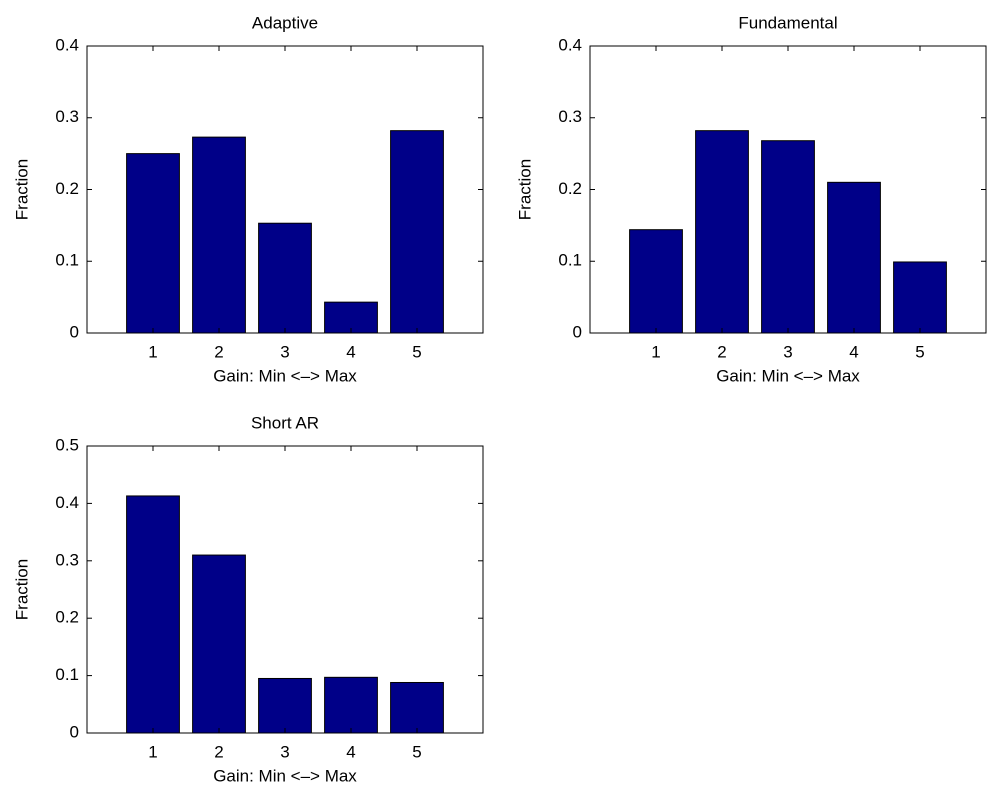  Describe the element at coordinates (285, 22) in the screenshot. I see `chart-title: Adaptive` at that location.